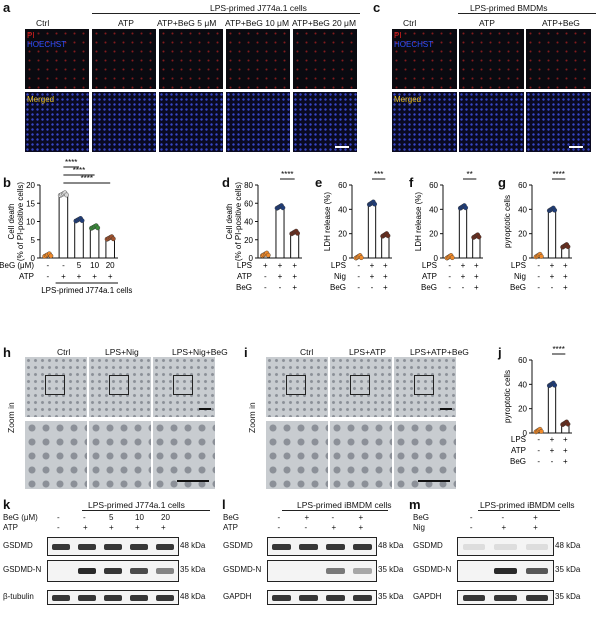  What do you see at coordinates (367, 352) in the screenshot?
I see `panel-i-col-lps-atp: LPS+ATP` at bounding box center [367, 352].